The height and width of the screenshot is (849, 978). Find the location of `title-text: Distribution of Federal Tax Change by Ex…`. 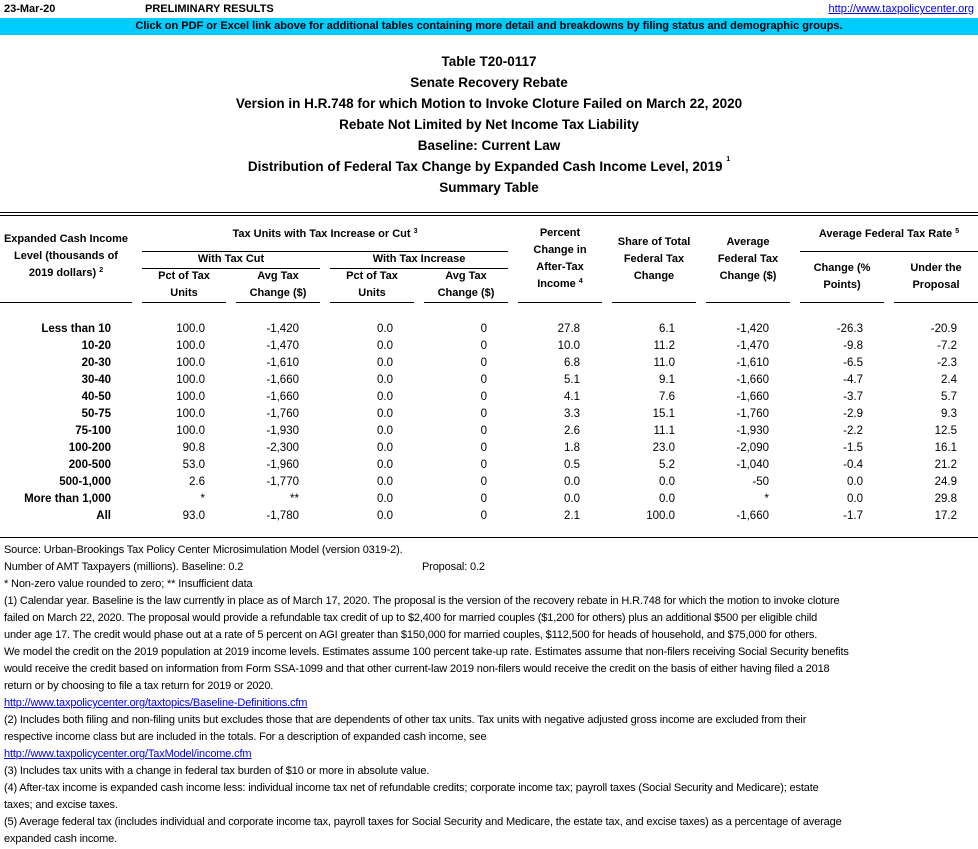

title-text: Distribution of Federal Tax Change by Ex… is located at coordinates (485, 166).